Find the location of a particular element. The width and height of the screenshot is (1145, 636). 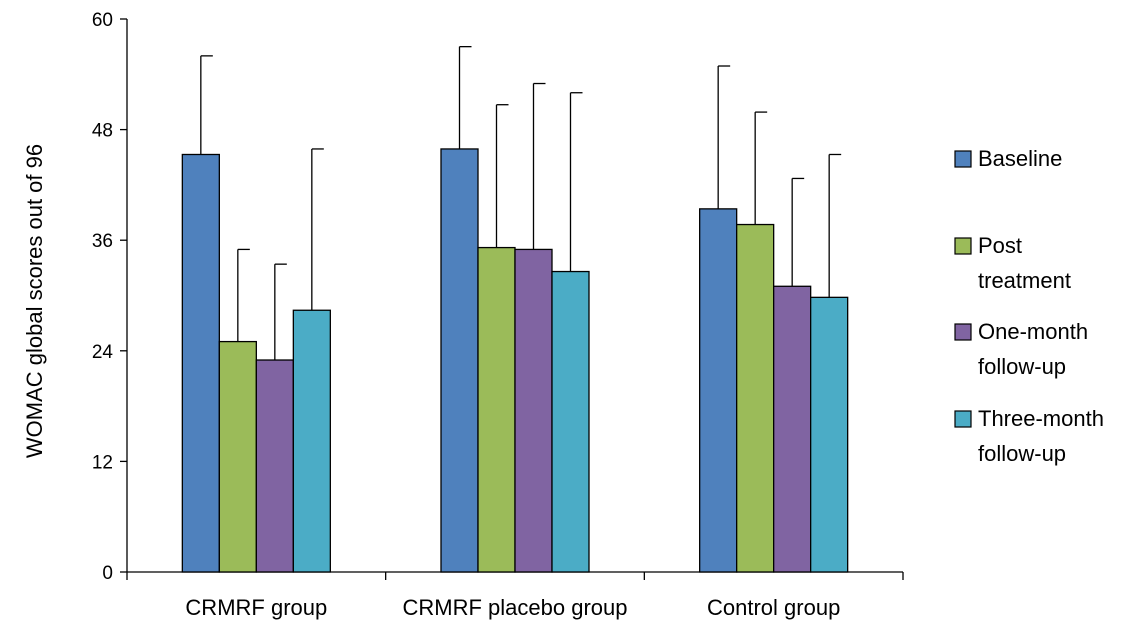

x-tick-label: CRMRF placebo group is located at coordinates (515, 607).